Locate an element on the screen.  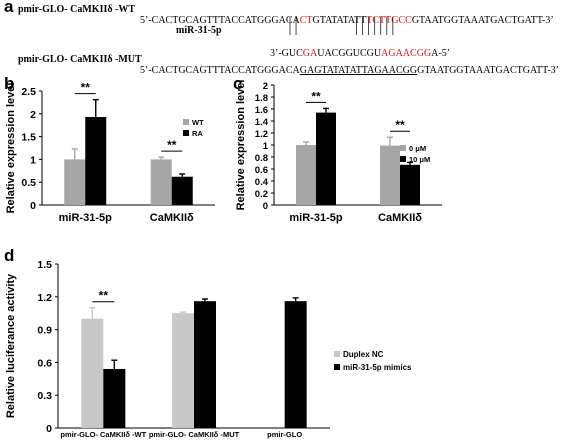
panel-label-c: c is located at coordinates (238, 83).